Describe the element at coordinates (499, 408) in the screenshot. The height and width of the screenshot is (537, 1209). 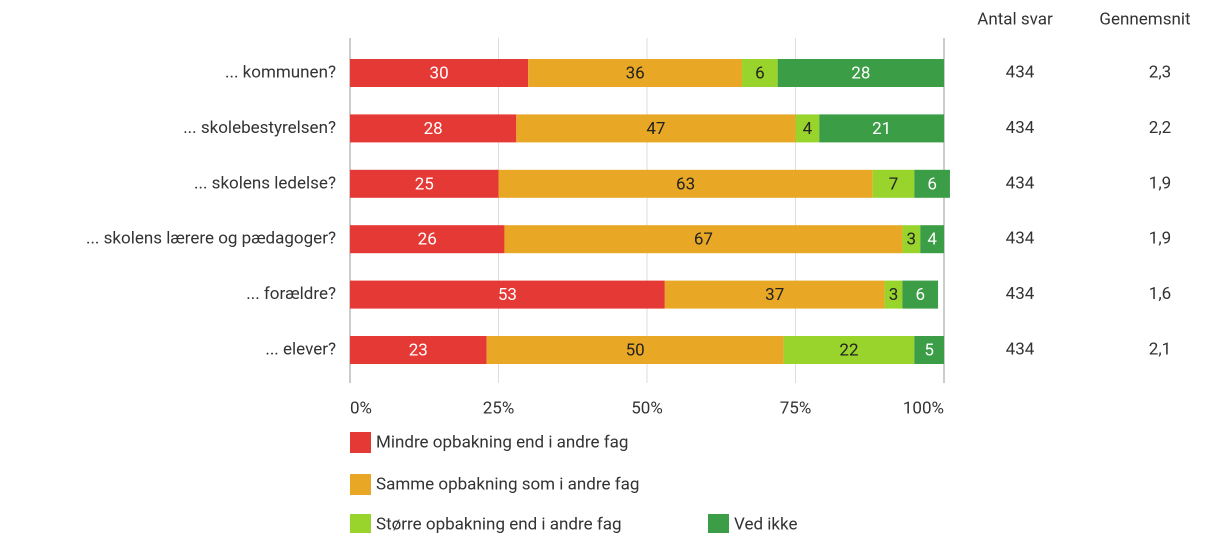
I see `x-tick-label: 25%` at that location.